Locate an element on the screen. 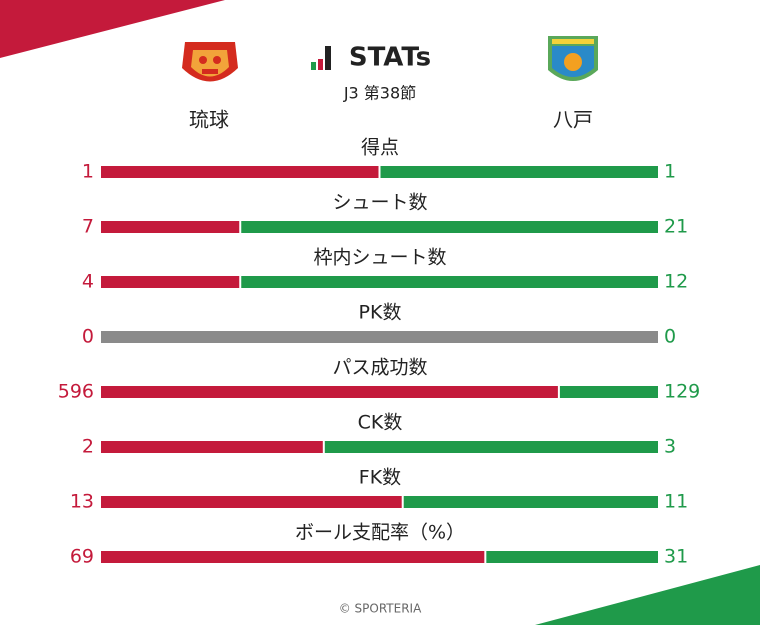  home-team: 琉球 is located at coordinates (209, 120).